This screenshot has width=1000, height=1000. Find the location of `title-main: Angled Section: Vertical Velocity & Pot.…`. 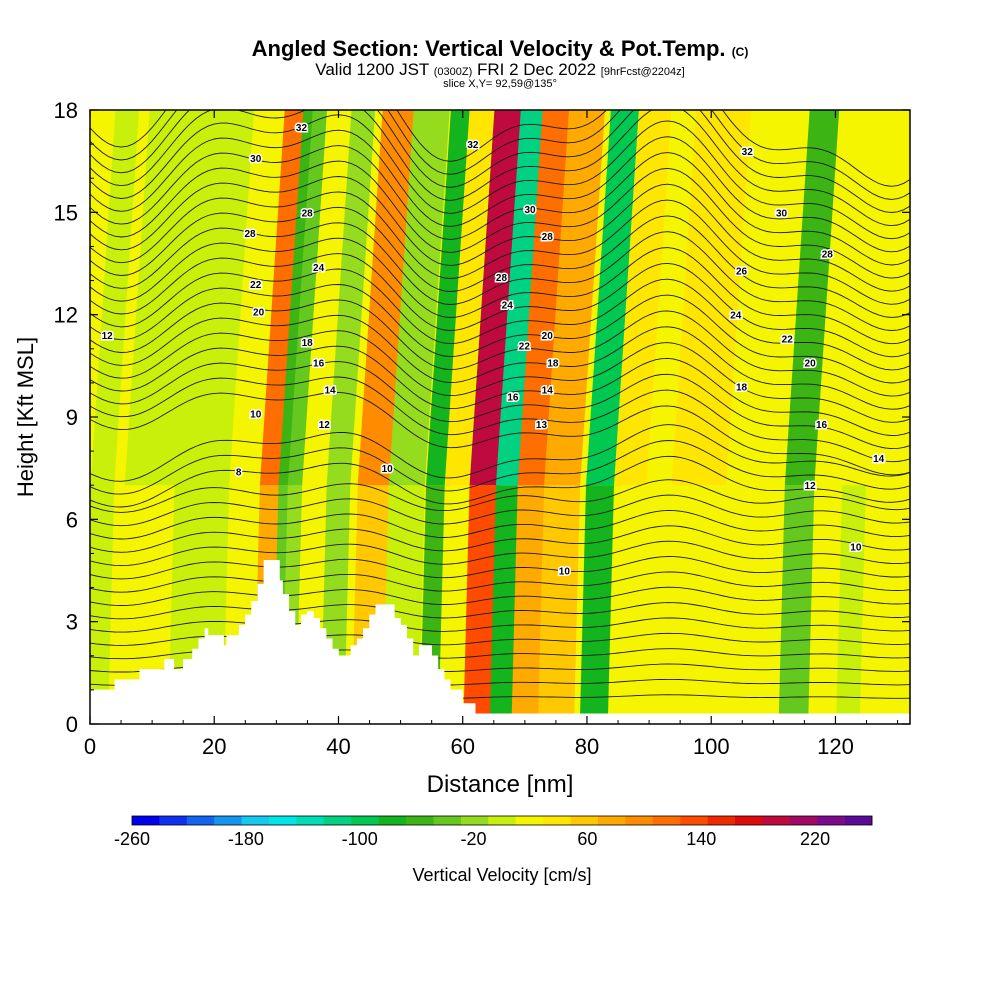

title-main: Angled Section: Vertical Velocity & Pot.… is located at coordinates (488, 48).